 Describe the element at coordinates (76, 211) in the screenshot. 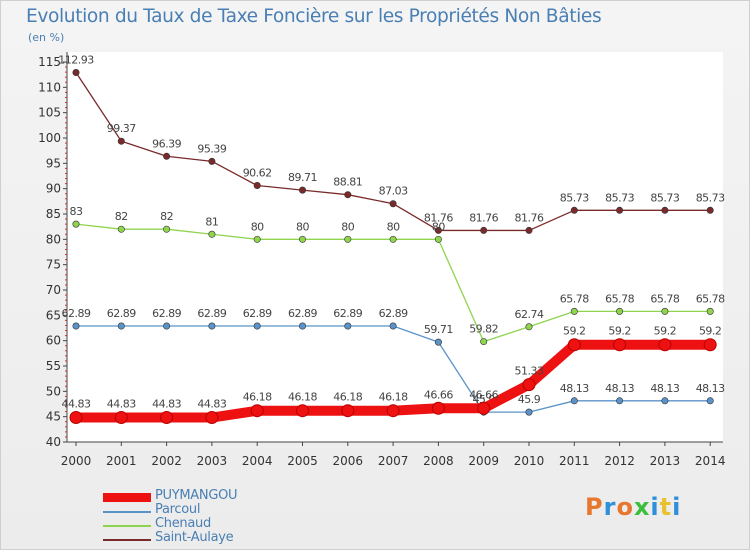

I see `data-label-chenaud: 83` at that location.